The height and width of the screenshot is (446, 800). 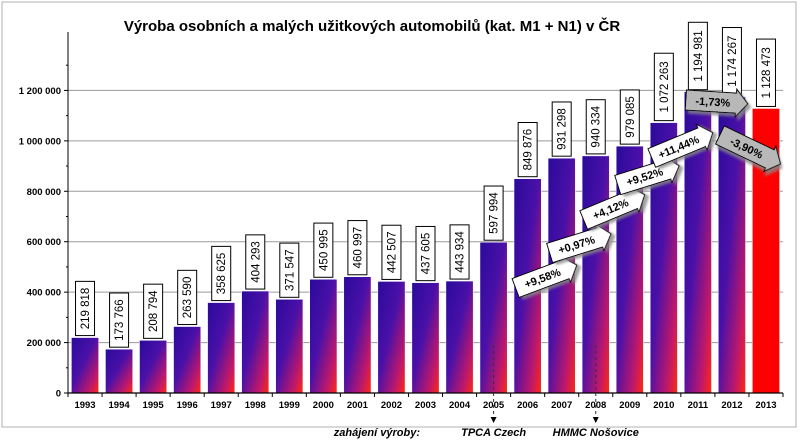 I want to click on value-label: 263 590, so click(x=188, y=298).